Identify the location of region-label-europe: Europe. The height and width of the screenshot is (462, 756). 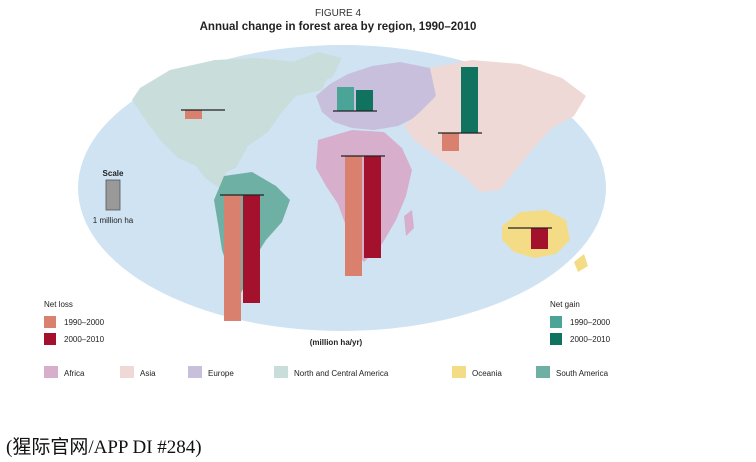
(221, 373).